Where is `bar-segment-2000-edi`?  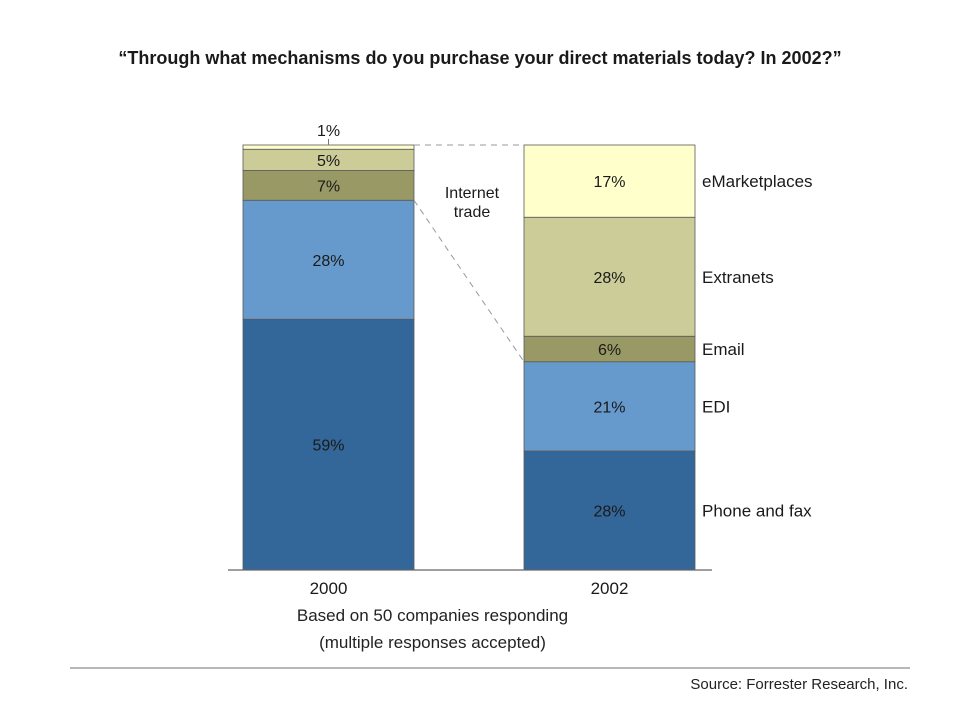
bar-segment-2000-edi is located at coordinates (328, 259).